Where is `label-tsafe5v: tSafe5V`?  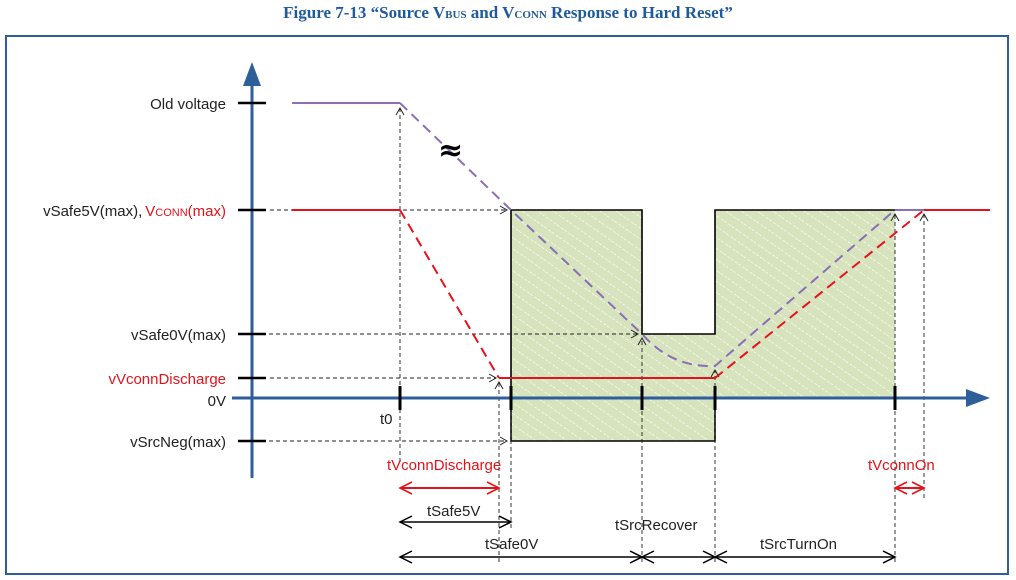 label-tsafe5v: tSafe5V is located at coordinates (453, 511).